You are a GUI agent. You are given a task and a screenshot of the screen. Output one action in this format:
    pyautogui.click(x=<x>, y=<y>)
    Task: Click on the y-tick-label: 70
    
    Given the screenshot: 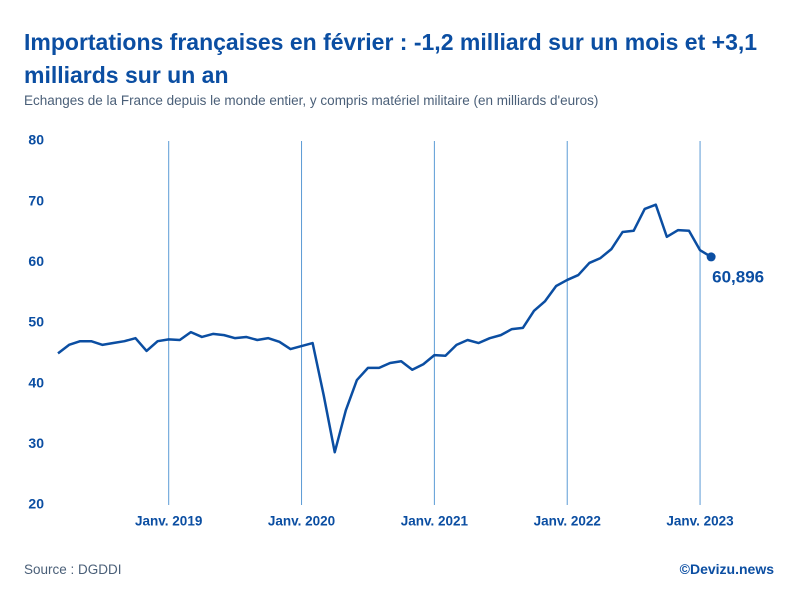 What is the action you would take?
    pyautogui.click(x=36, y=200)
    